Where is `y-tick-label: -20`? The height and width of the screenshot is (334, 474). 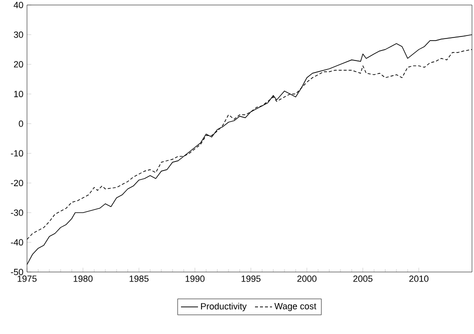
y-tick-label: -20 is located at coordinates (17, 183).